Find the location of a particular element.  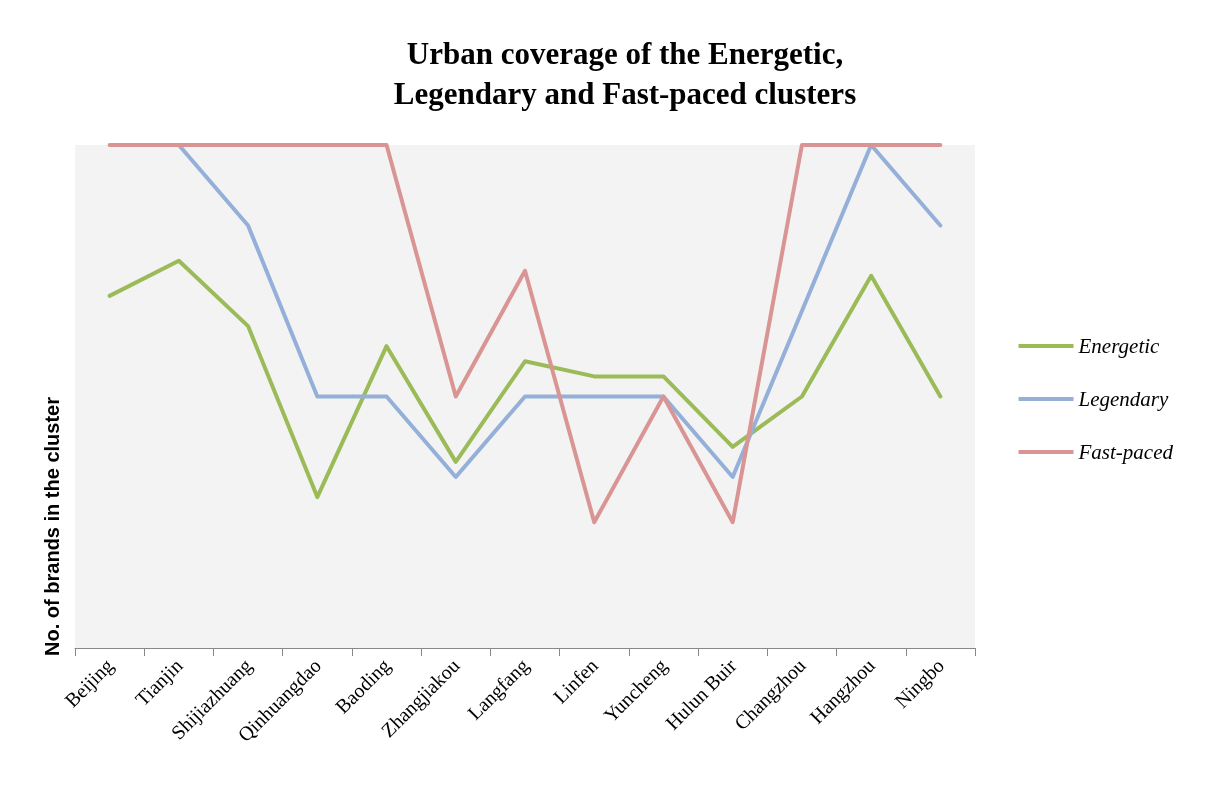

legend-label: Legendary is located at coordinates (1123, 399).